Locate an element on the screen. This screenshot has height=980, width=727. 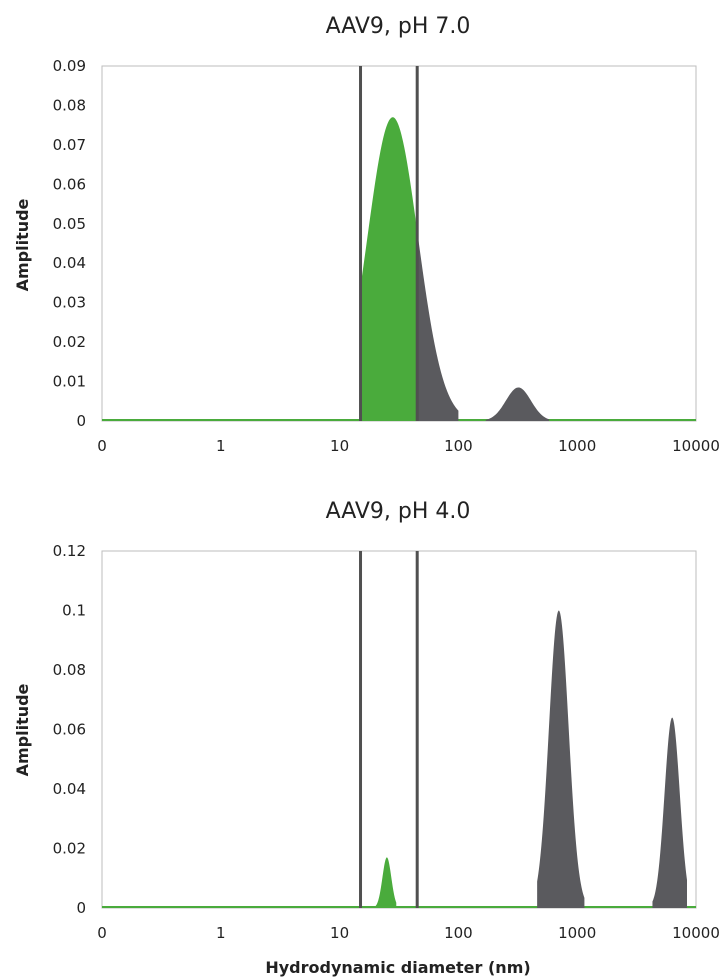
x-axis-label: Hydrodynamic diameter (nm) is located at coordinates (397, 967).